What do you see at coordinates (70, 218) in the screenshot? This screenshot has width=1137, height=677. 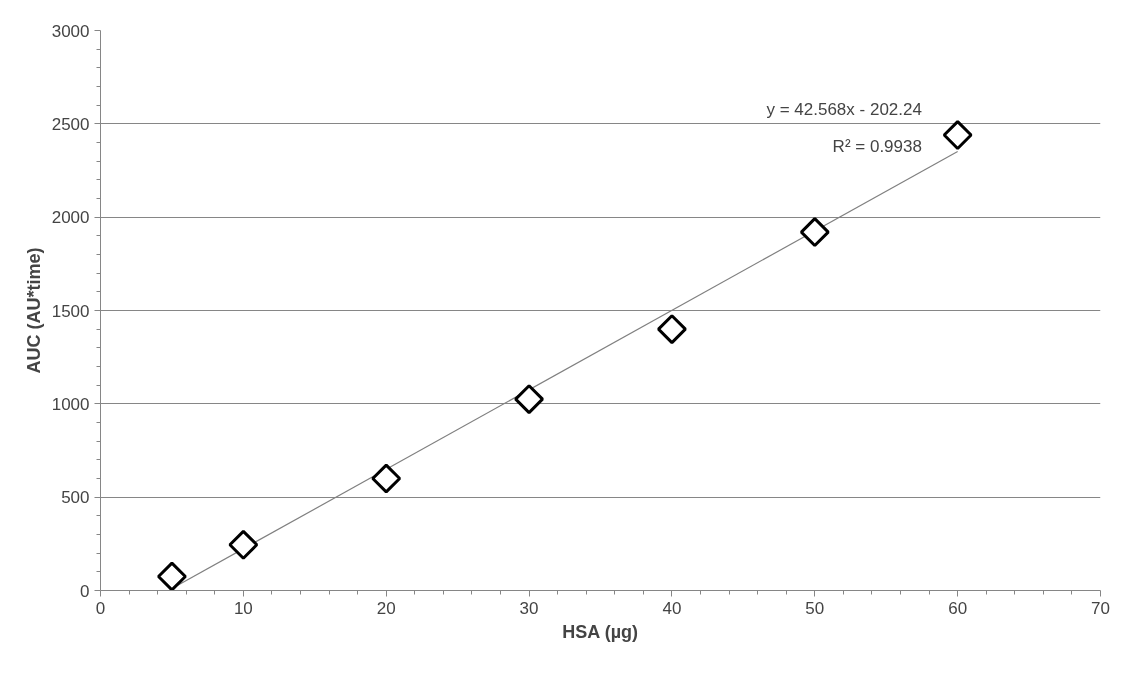 I see `y-tick-label: 2000` at bounding box center [70, 218].